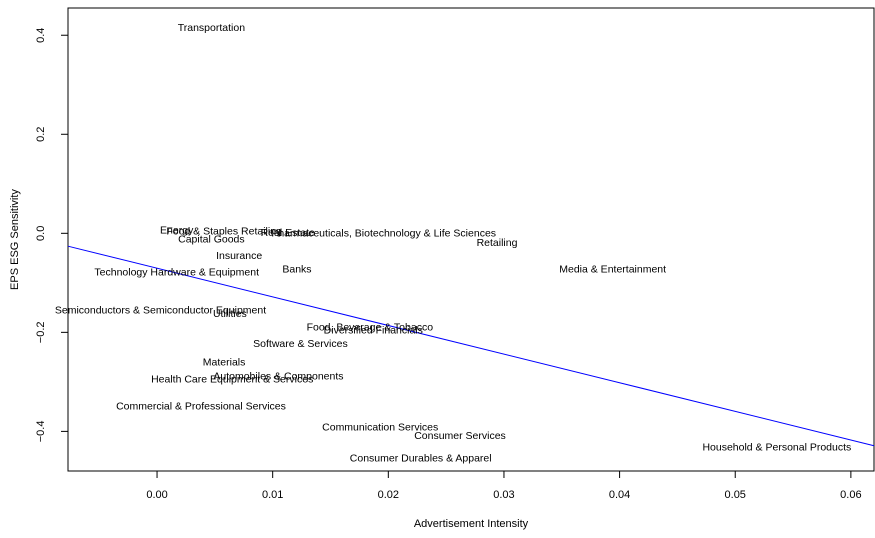 The image size is (875, 538). Describe the element at coordinates (201, 407) in the screenshot. I see `data-point-label: Commercial & Professional Services` at that location.